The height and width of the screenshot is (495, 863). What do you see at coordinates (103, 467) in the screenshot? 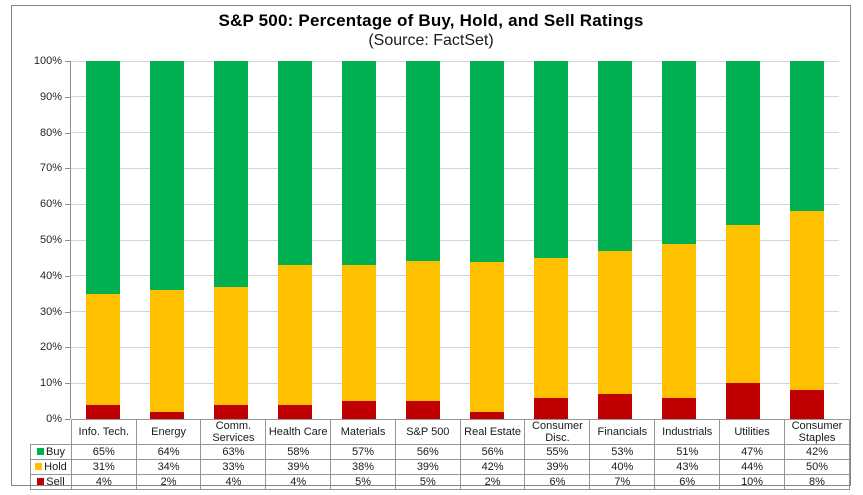
I see `table-value-cell: 31%` at bounding box center [103, 467].